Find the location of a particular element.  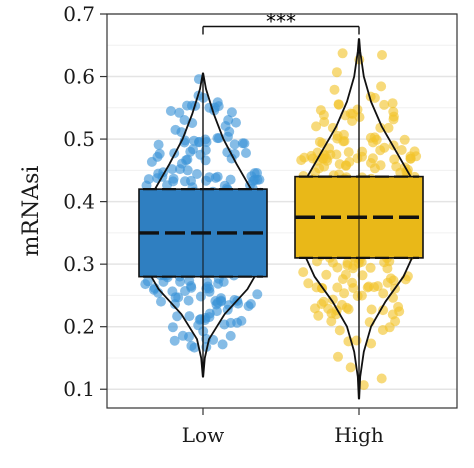

y-tick-label: 0.6 is located at coordinates (79, 77).